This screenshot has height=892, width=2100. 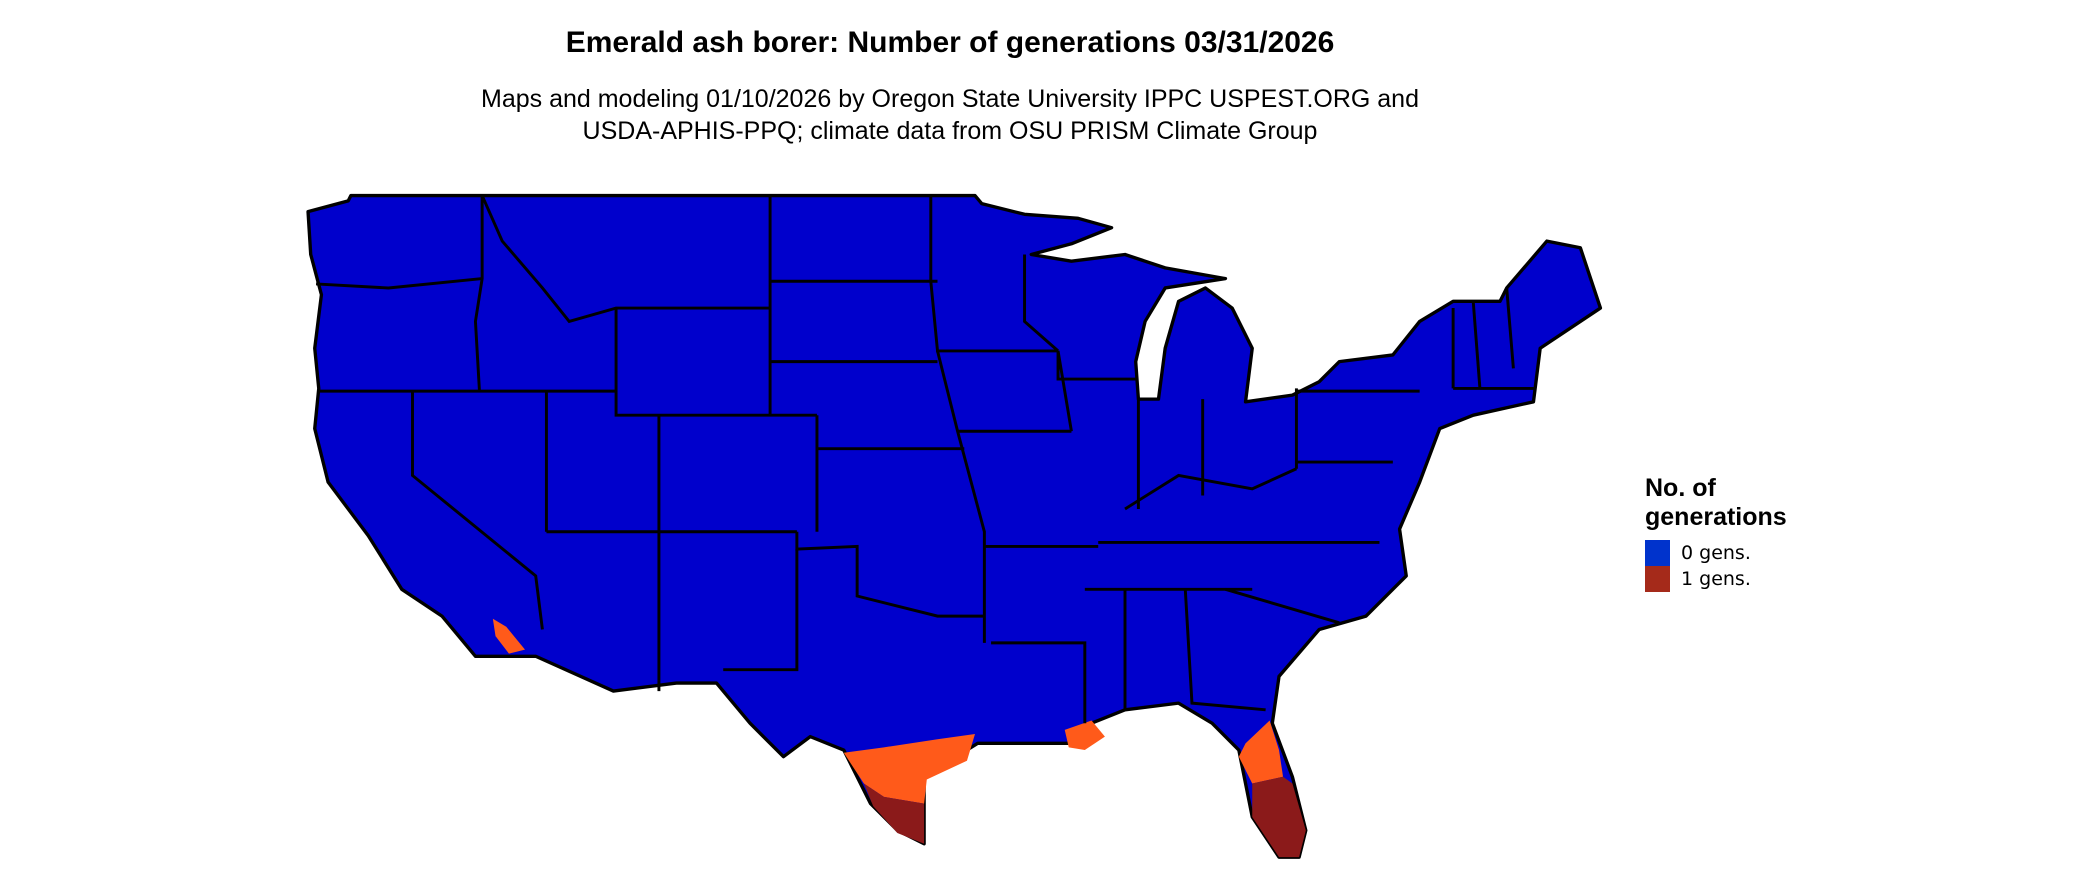 I want to click on legend-label: 0 gens., so click(x=1716, y=553).